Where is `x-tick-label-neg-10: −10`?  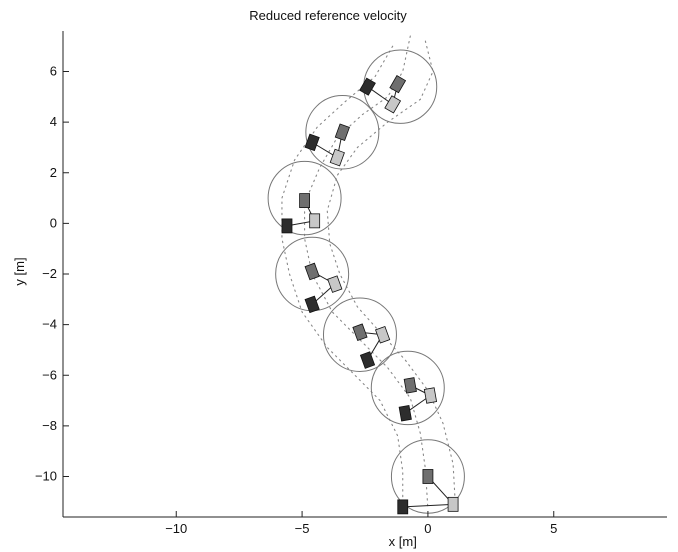
x-tick-label-neg-10: −10 is located at coordinates (176, 528).